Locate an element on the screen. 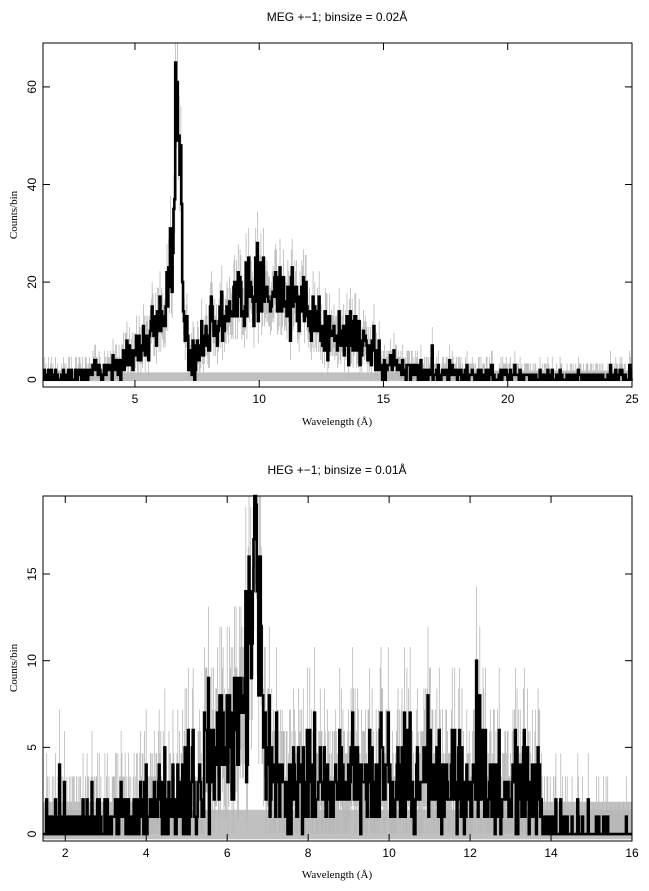  x-tick-label: 8 is located at coordinates (308, 853).